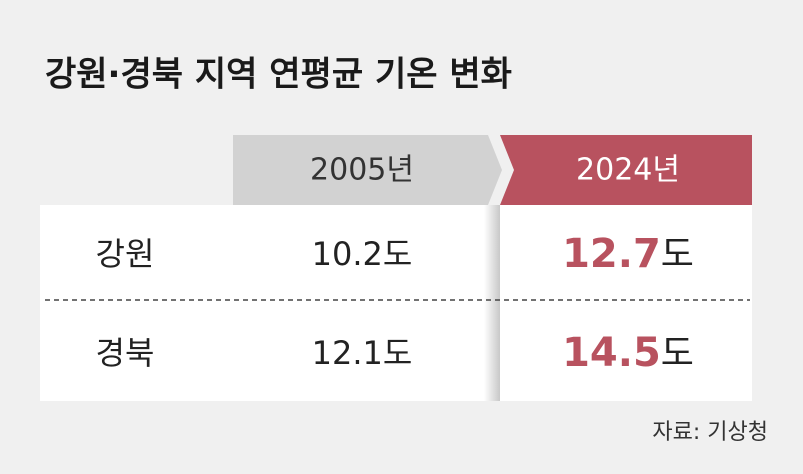 The image size is (803, 474). I want to click on column-header: 2005년, so click(362, 170).